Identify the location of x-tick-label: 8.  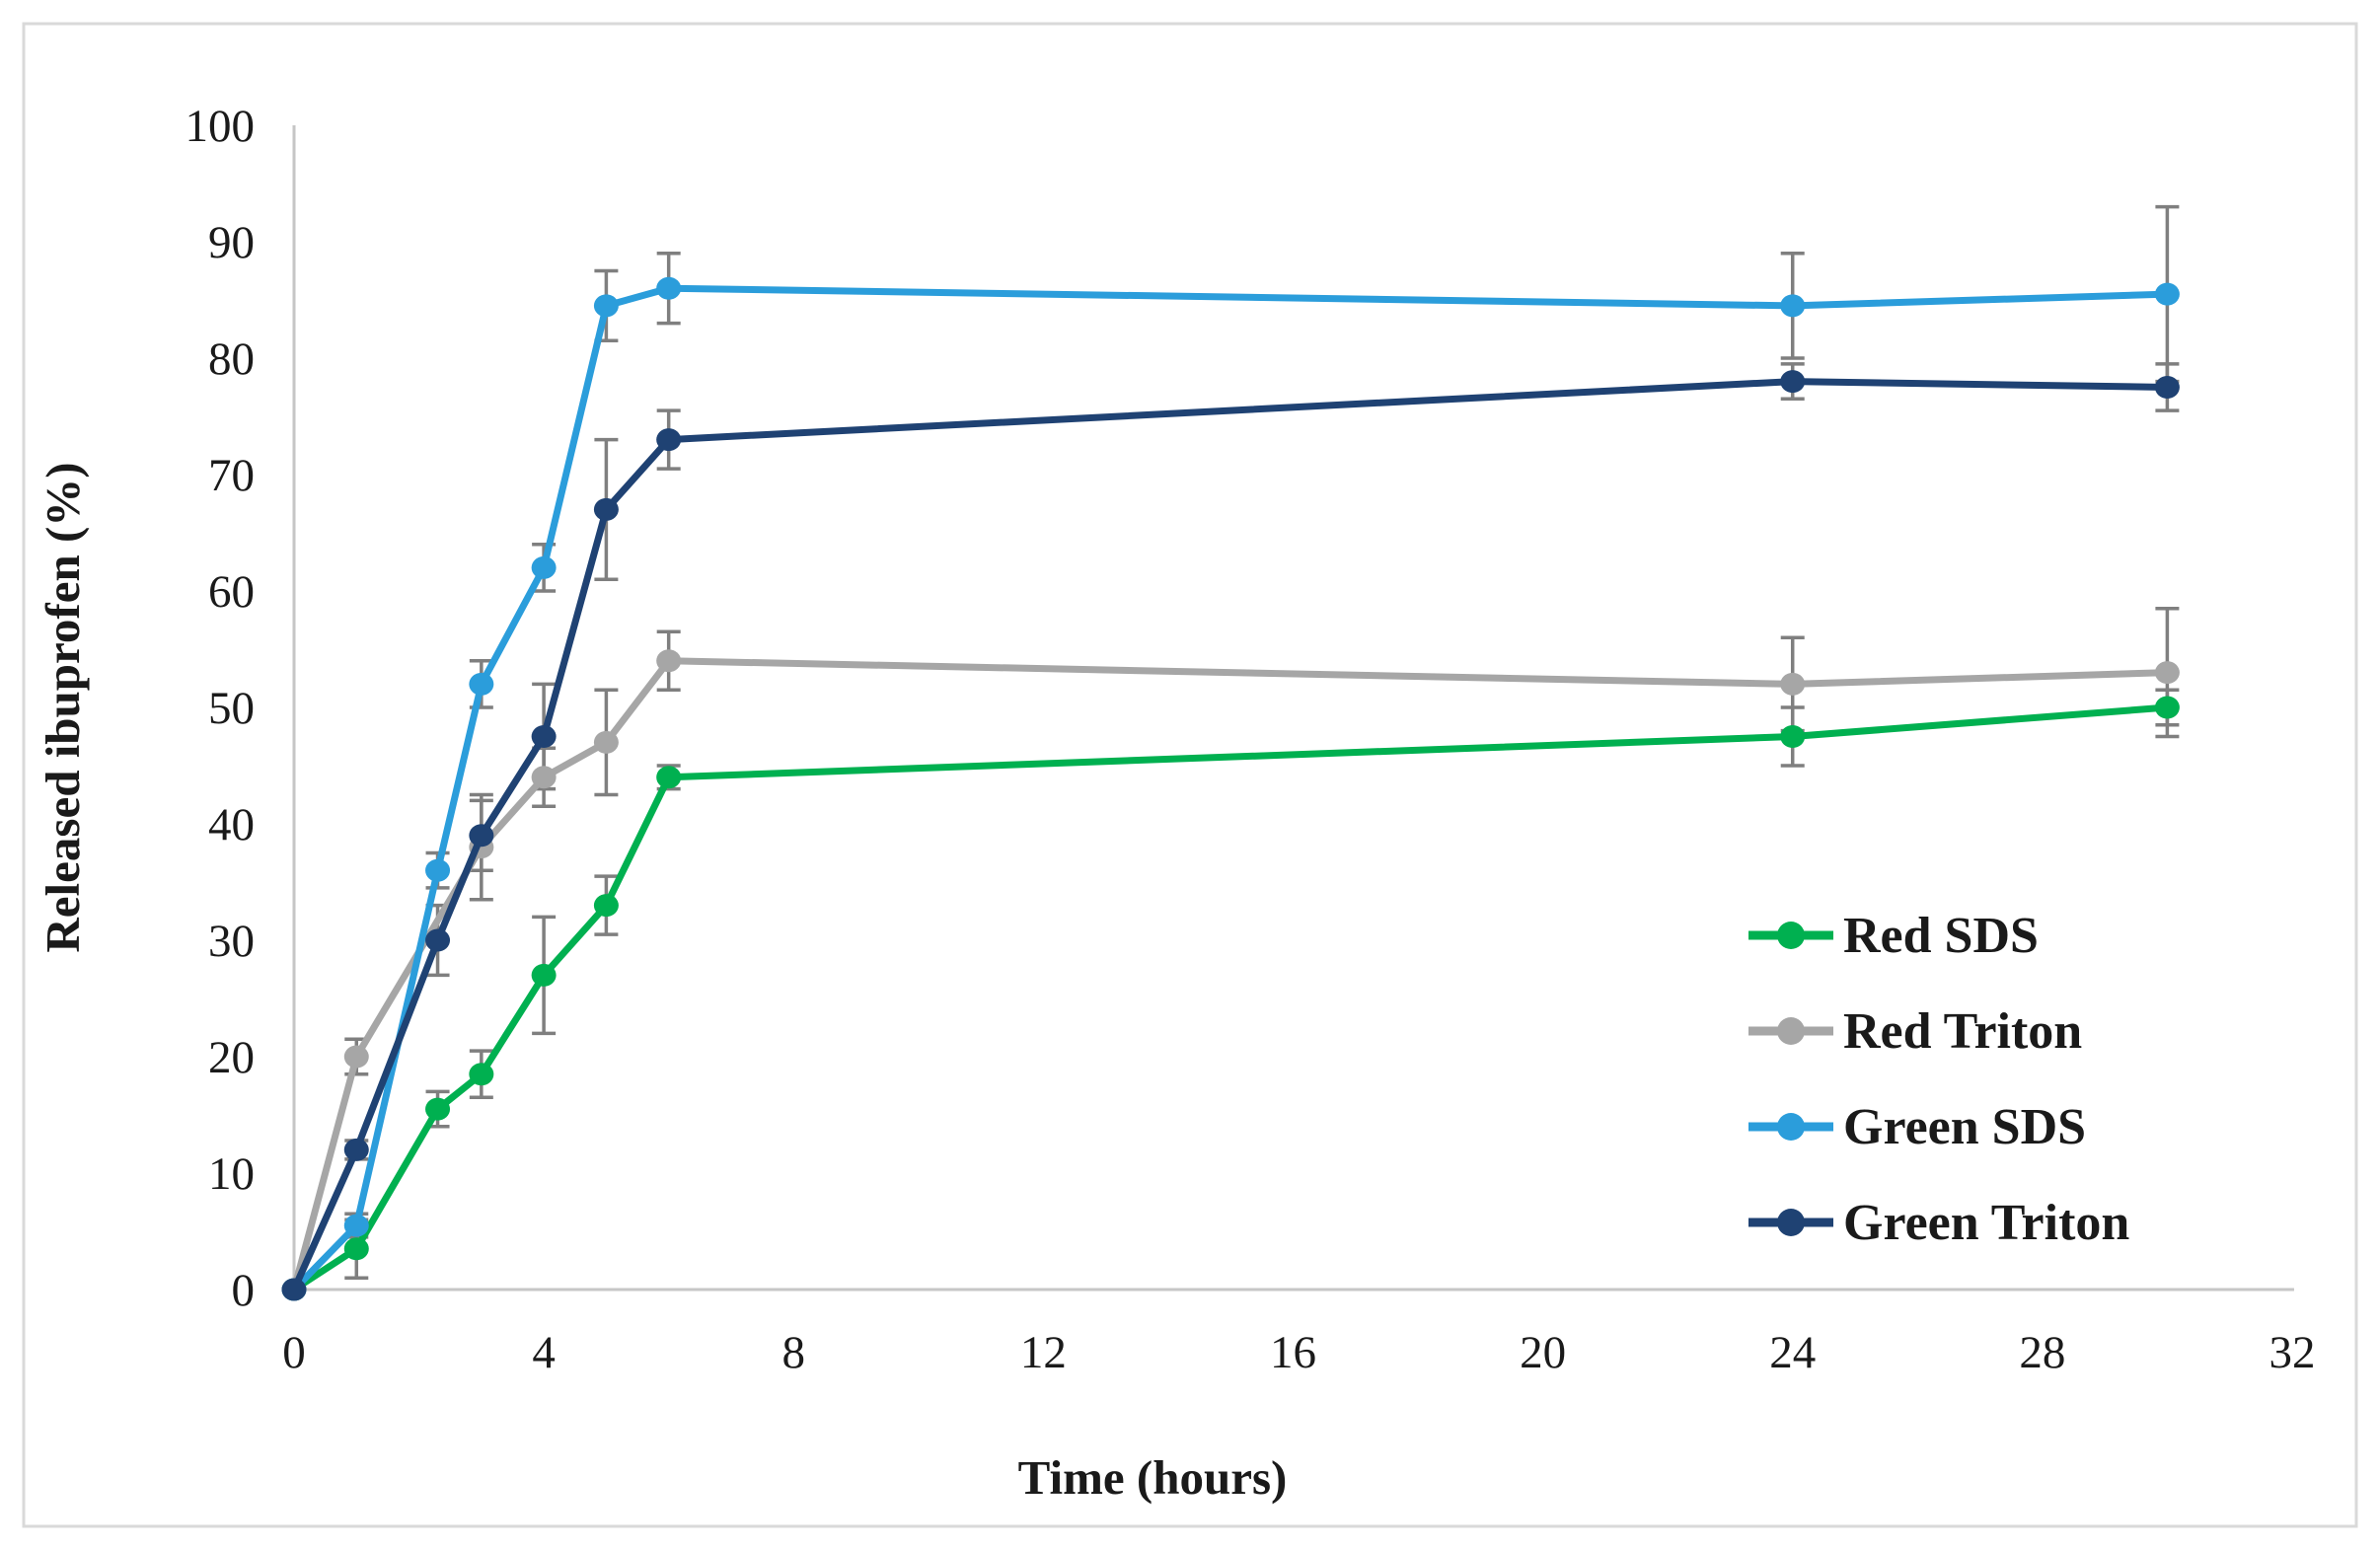
(793, 1352).